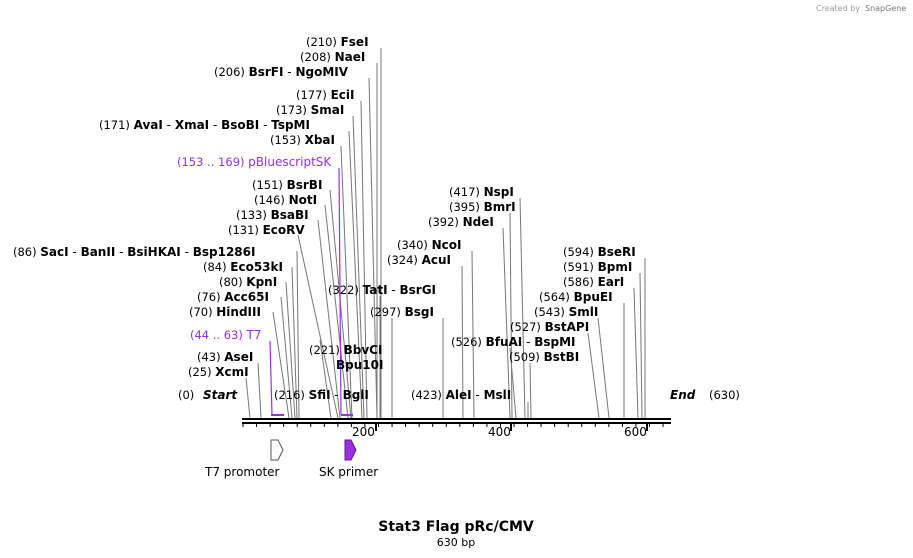 Image resolution: width=913 pixels, height=558 pixels. I want to click on enzyme-site-label: (392) NdeI, so click(461, 222).